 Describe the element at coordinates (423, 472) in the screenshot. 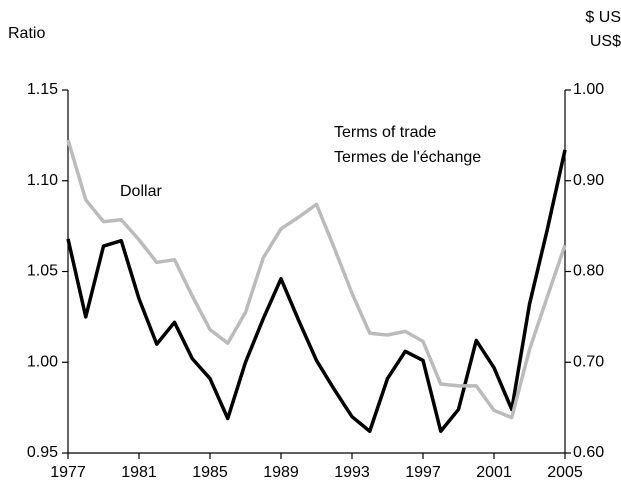

I see `x-tick-label: 1997` at that location.